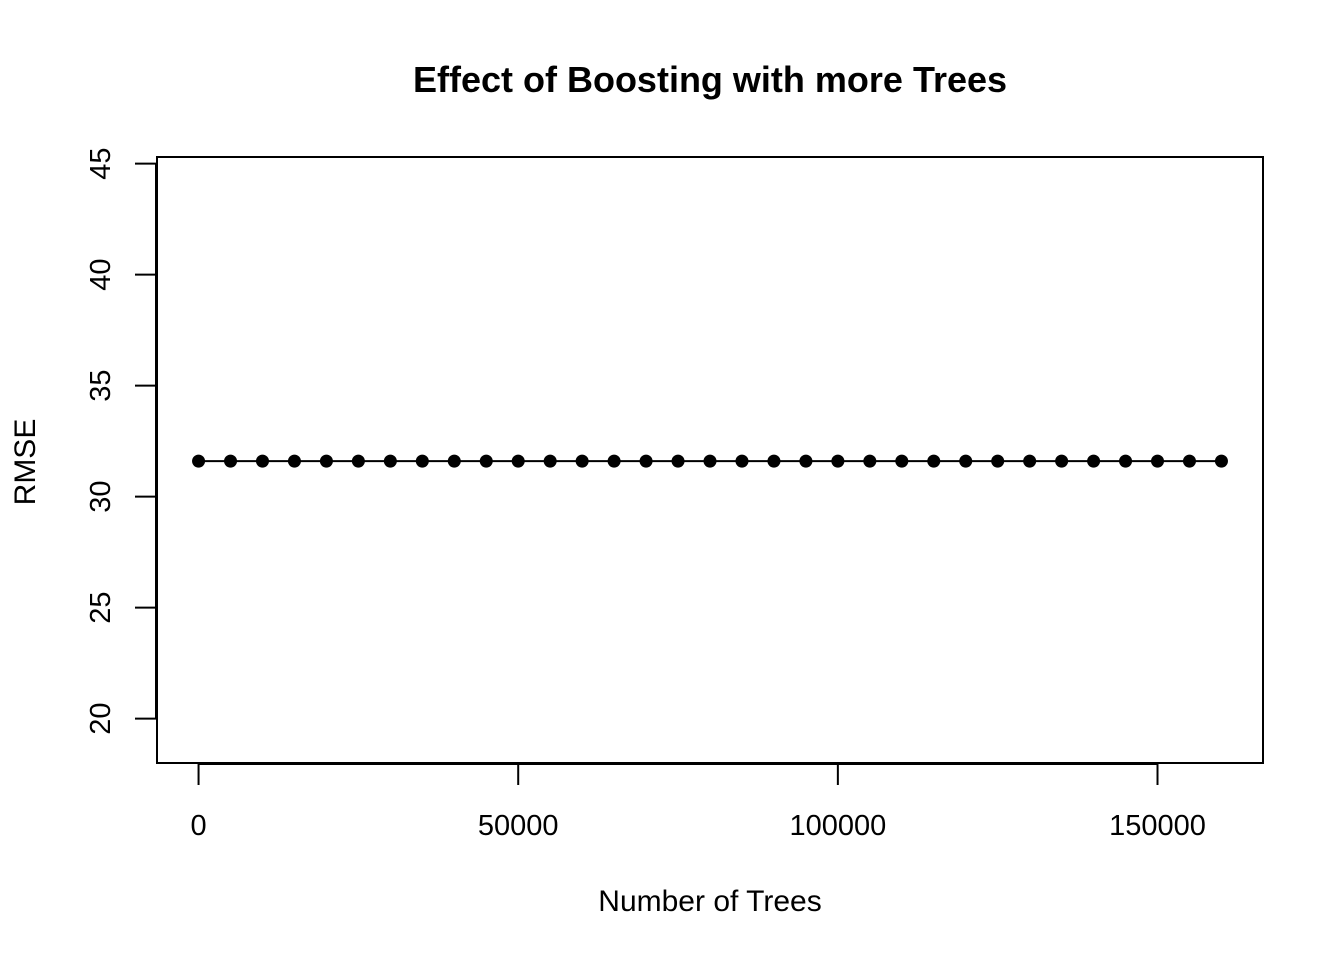 Image resolution: width=1344 pixels, height=960 pixels. What do you see at coordinates (710, 79) in the screenshot?
I see `chart-title: Effect of Boosting with more Trees` at bounding box center [710, 79].